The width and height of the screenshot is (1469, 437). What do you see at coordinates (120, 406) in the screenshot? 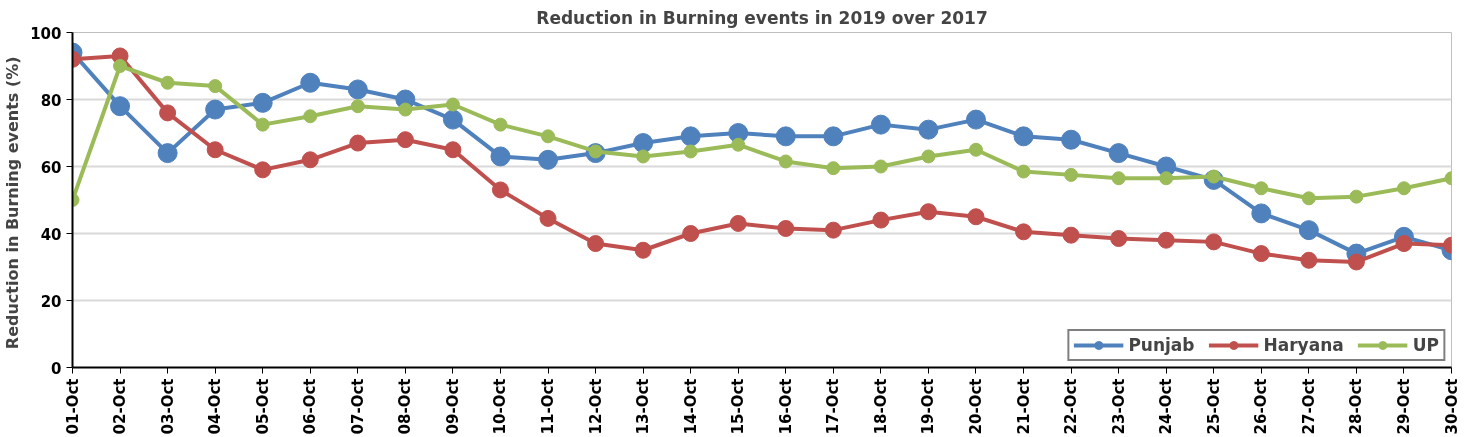
I see `x-tick-label: 02-Oct` at bounding box center [120, 406].